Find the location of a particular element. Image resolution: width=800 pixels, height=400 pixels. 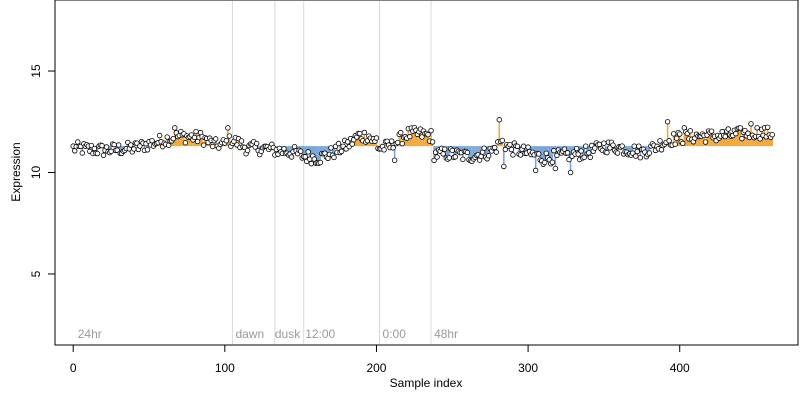

phase-label-2: dusk is located at coordinates (288, 334).